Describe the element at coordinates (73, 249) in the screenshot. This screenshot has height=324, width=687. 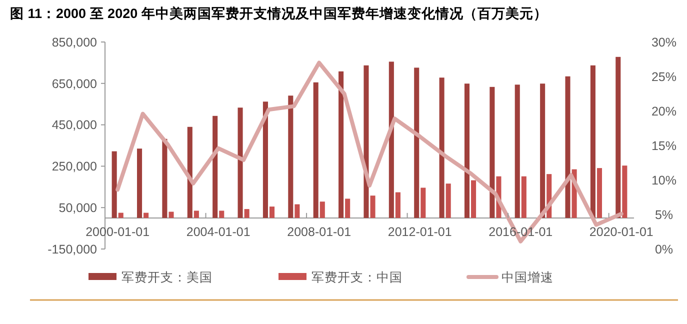
I see `y-tick-label: -150,000` at that location.